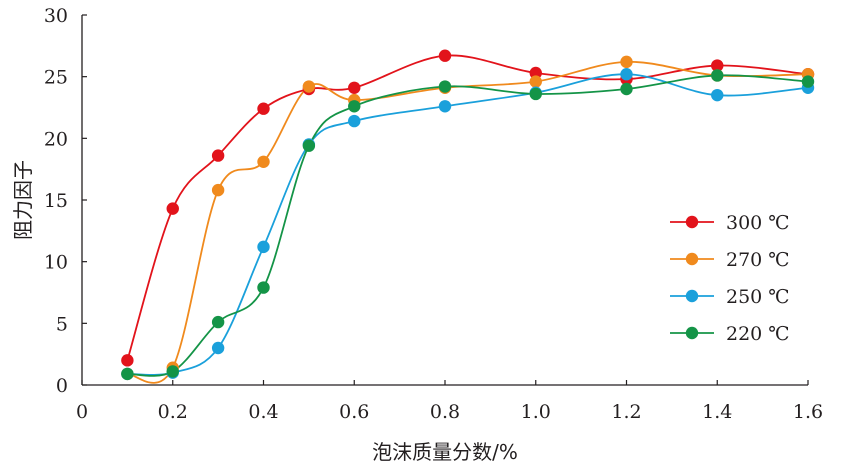  Describe the element at coordinates (82, 412) in the screenshot. I see `x-tick-label: 0` at that location.